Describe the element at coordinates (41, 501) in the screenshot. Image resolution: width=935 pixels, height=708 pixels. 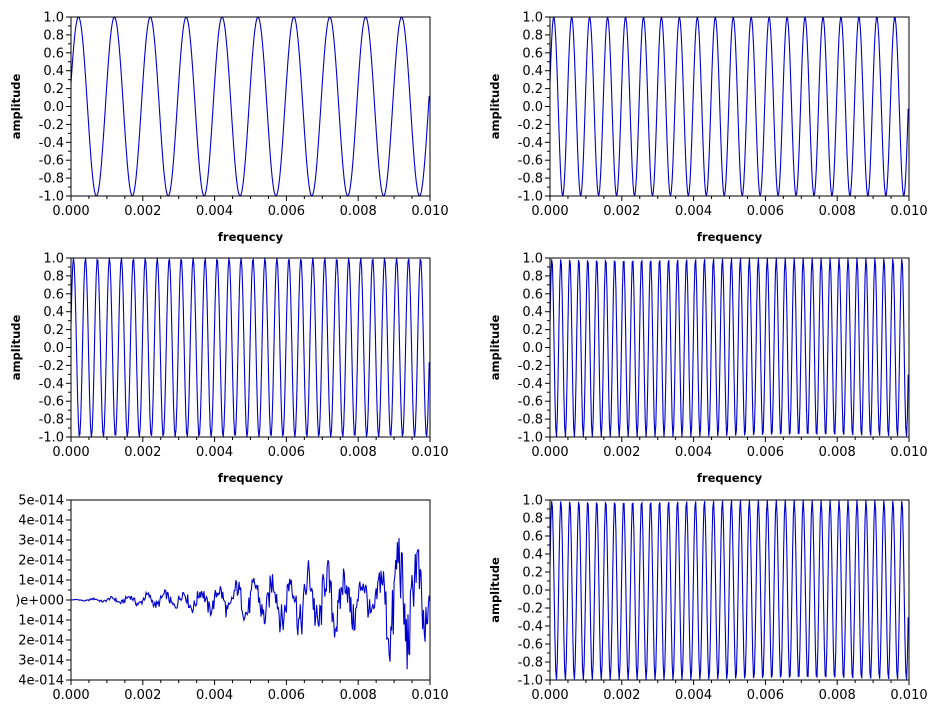
I see `y-tick-label: 5e-014` at that location.